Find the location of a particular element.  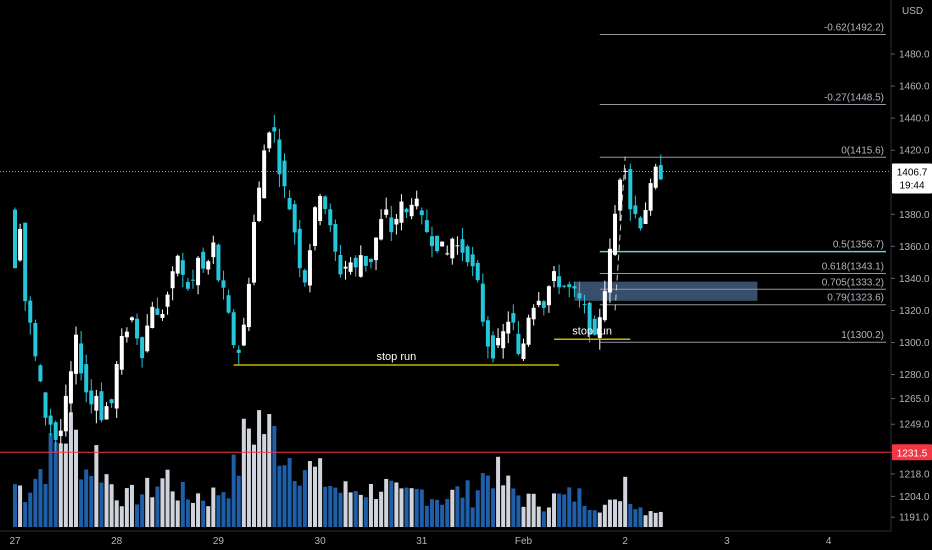

red-level-value: 1231.5 is located at coordinates (912, 453).